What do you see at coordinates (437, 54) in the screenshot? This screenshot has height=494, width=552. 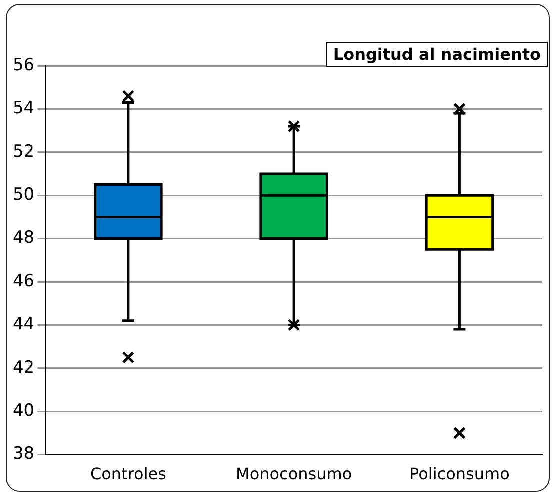 I see `chart-title: Longitud al nacimiento` at bounding box center [437, 54].